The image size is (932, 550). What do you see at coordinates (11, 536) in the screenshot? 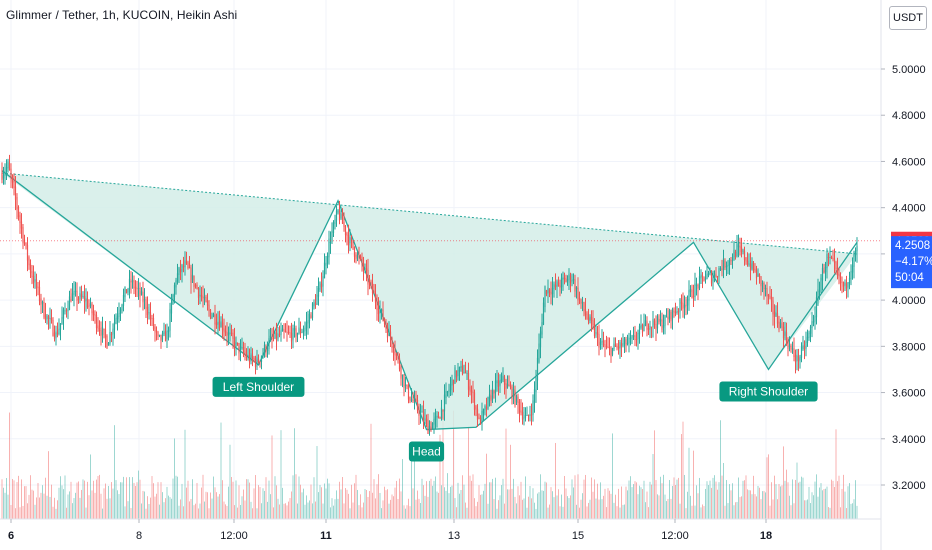
I see `x-tick-label: 6` at bounding box center [11, 536].